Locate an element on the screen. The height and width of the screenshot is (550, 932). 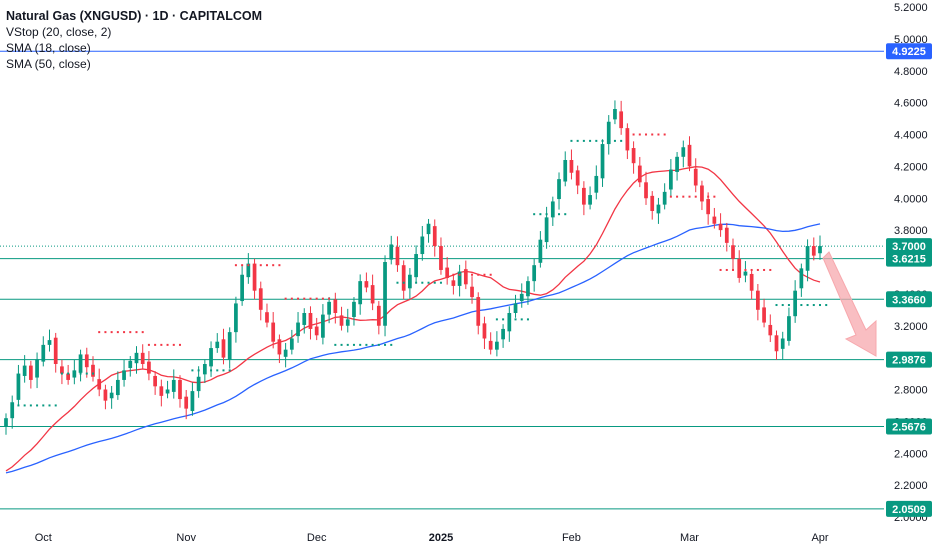
x-tick-label: Dec is located at coordinates (317, 538).